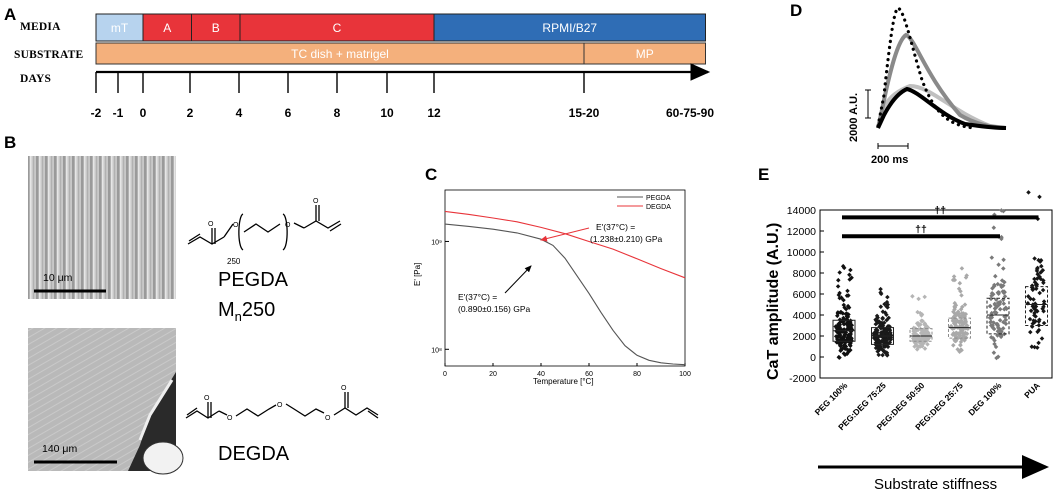 The width and height of the screenshot is (1059, 495). I want to click on annotation-arrow-pegda, so click(518, 279).